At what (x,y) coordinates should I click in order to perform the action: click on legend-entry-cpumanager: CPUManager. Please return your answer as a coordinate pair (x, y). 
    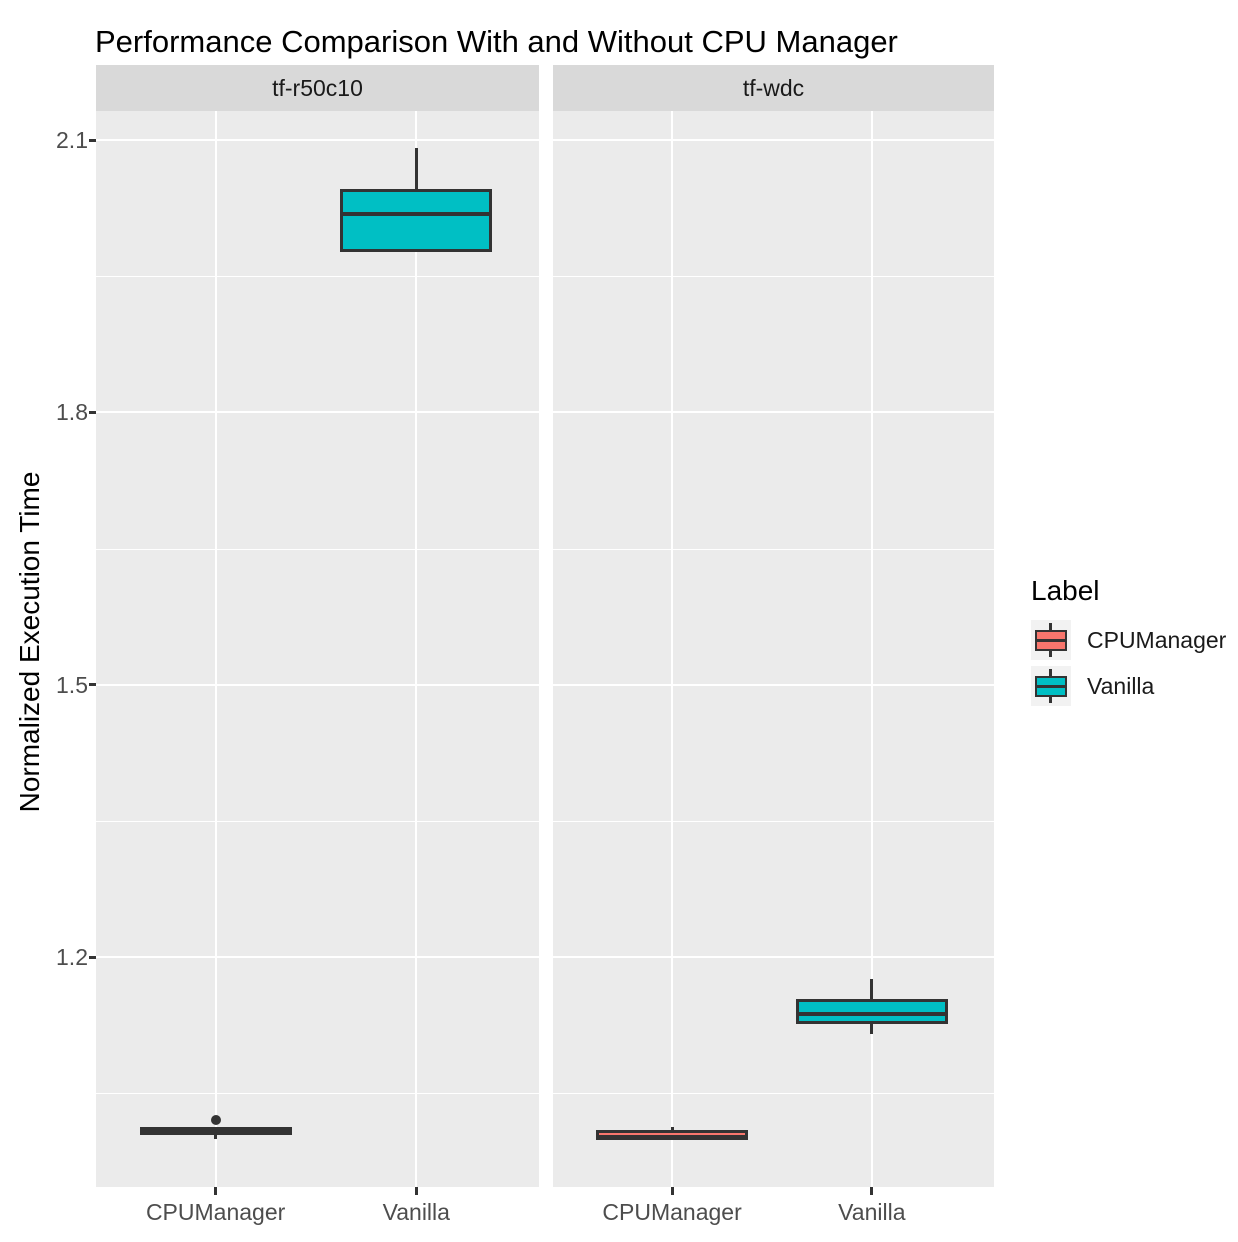
    Looking at the image, I should click on (1128, 640).